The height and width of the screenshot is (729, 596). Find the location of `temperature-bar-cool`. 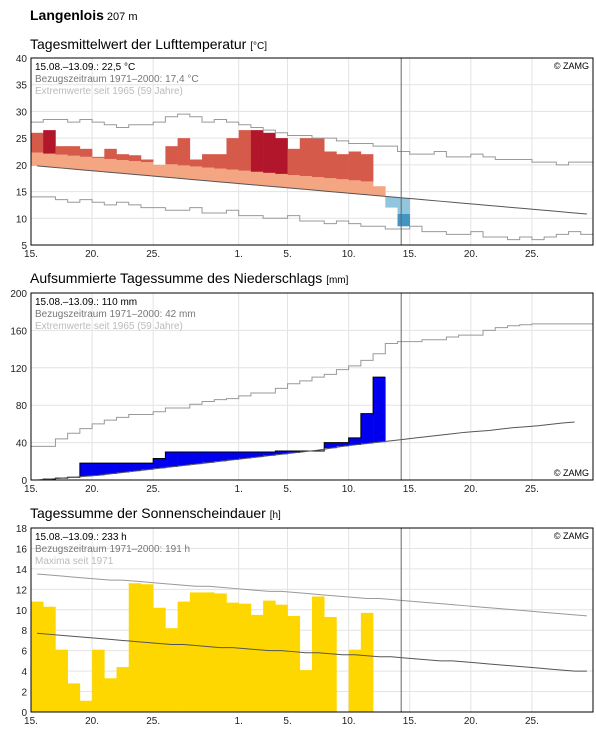

temperature-bar-cool is located at coordinates (391, 202).